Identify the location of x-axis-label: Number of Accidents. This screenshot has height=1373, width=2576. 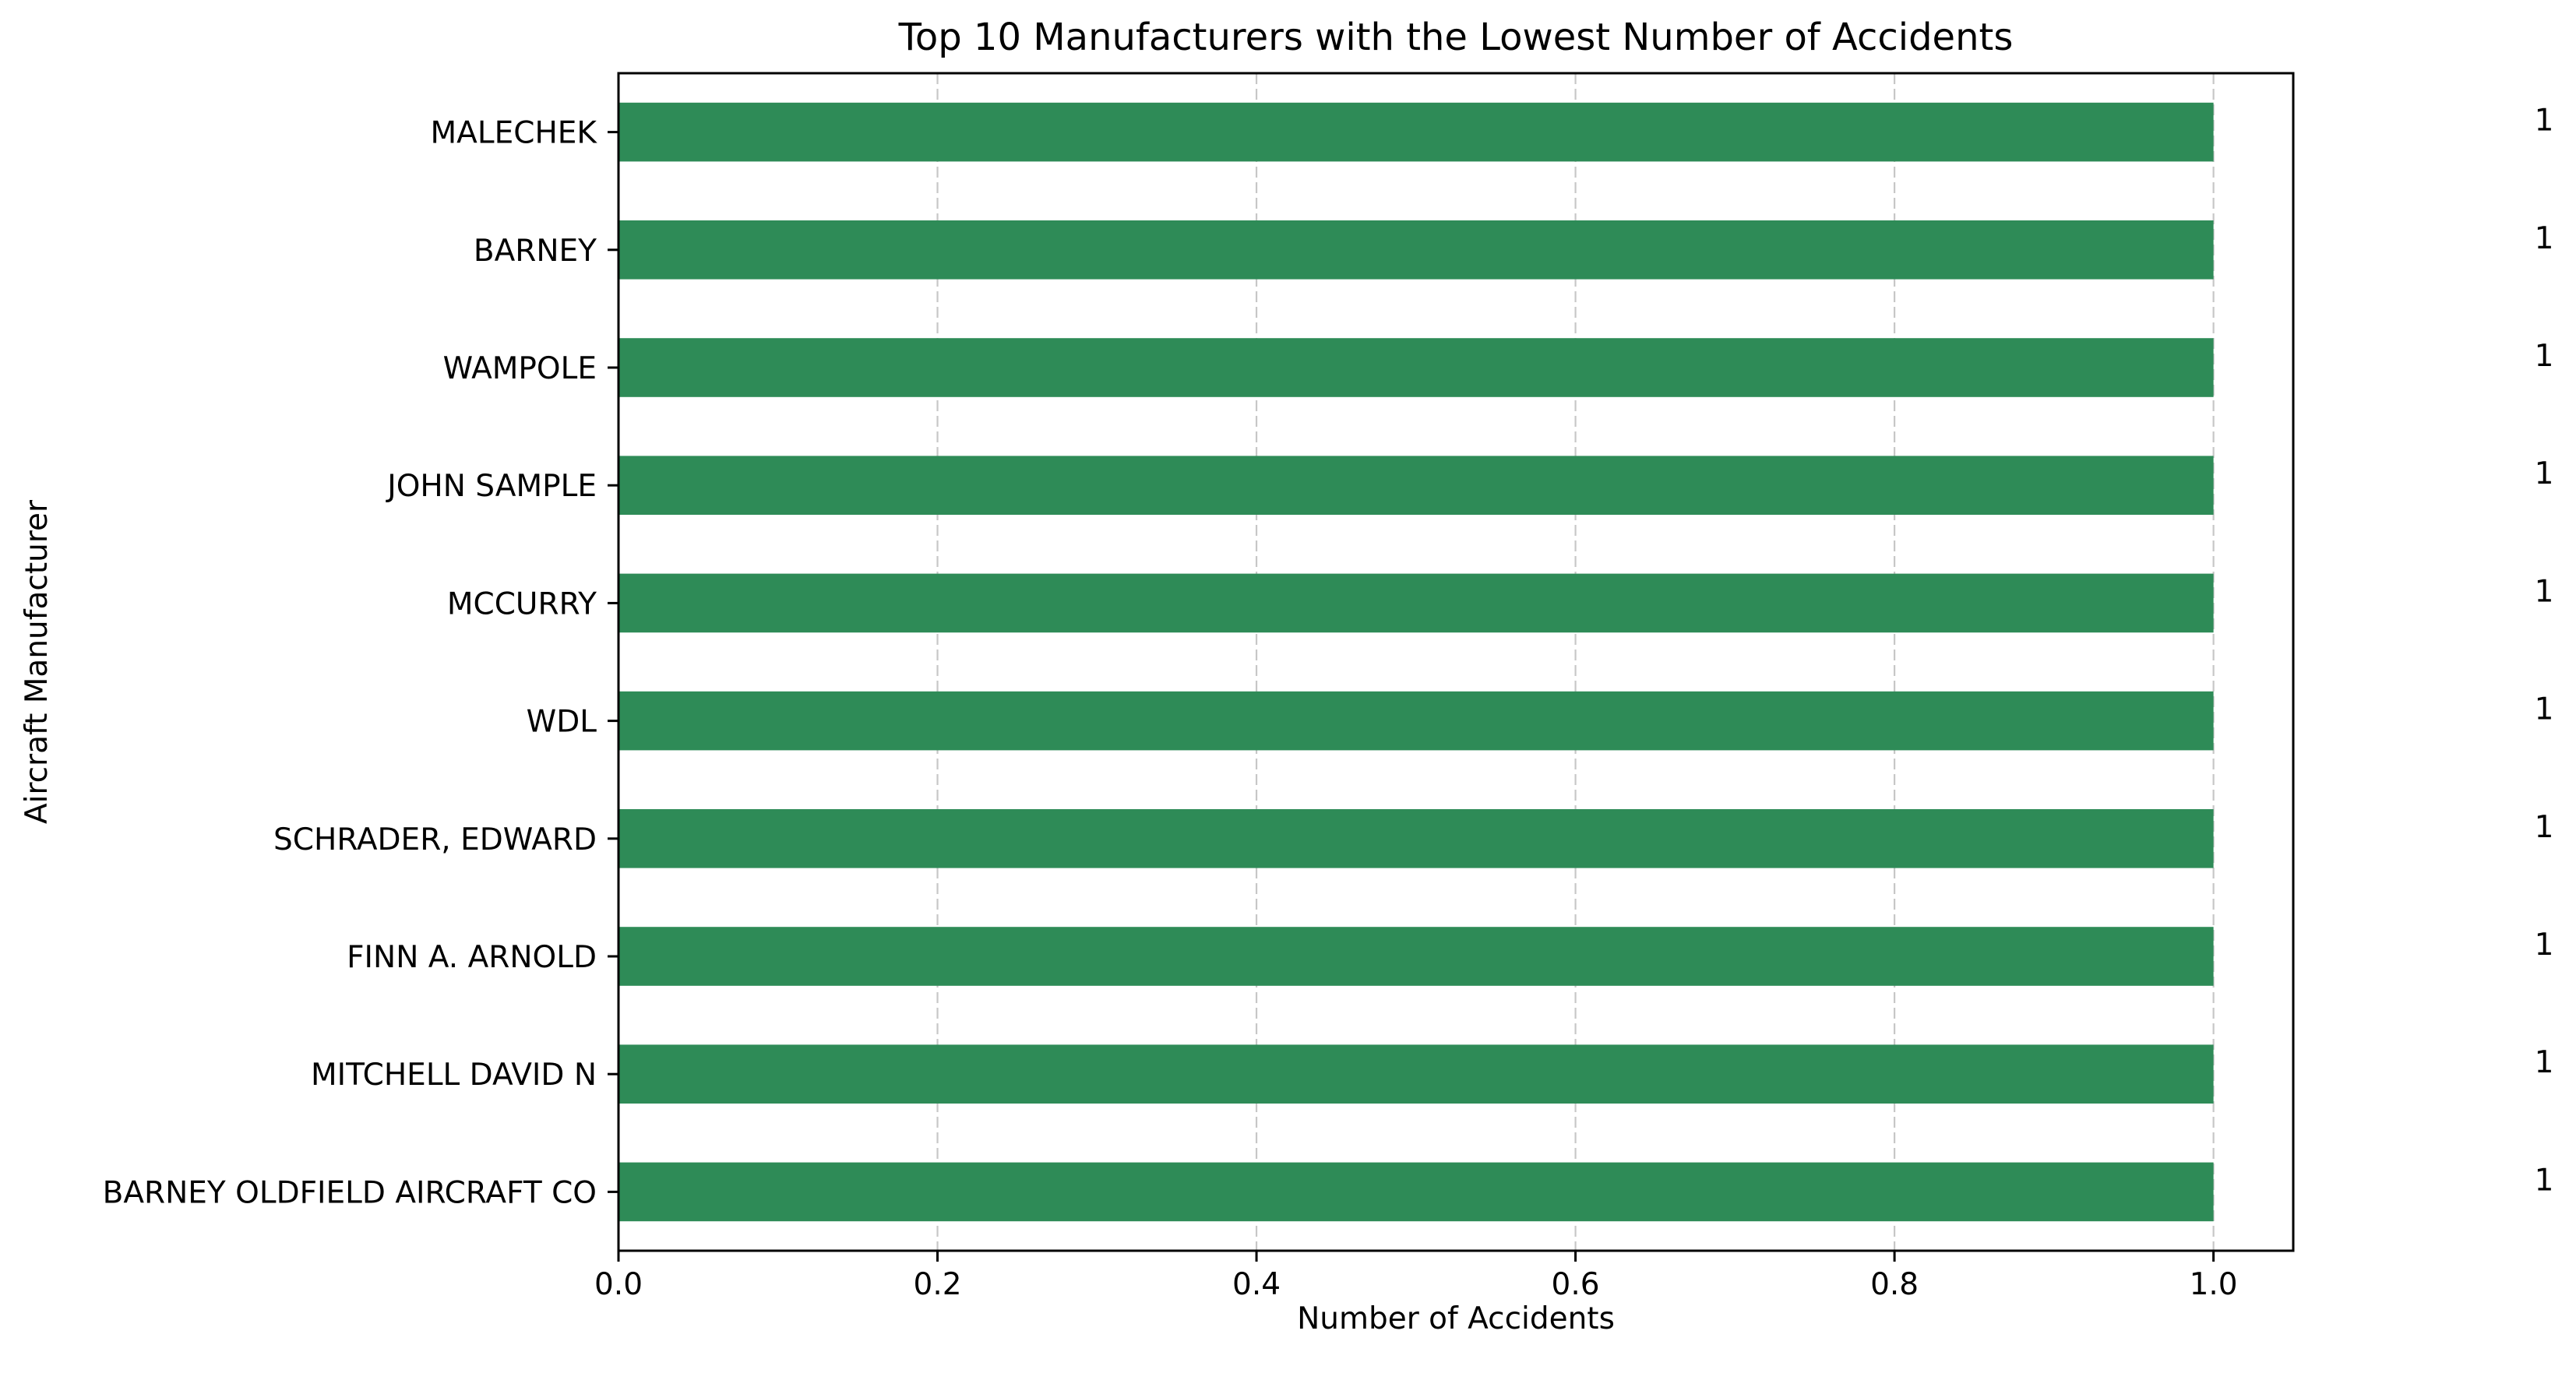
(1456, 1318).